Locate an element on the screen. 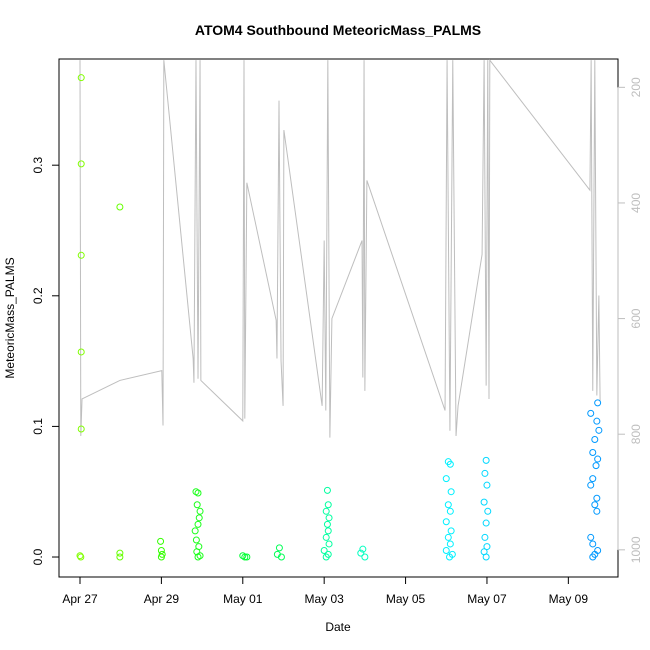  x-tick-label: May 09 is located at coordinates (569, 599).